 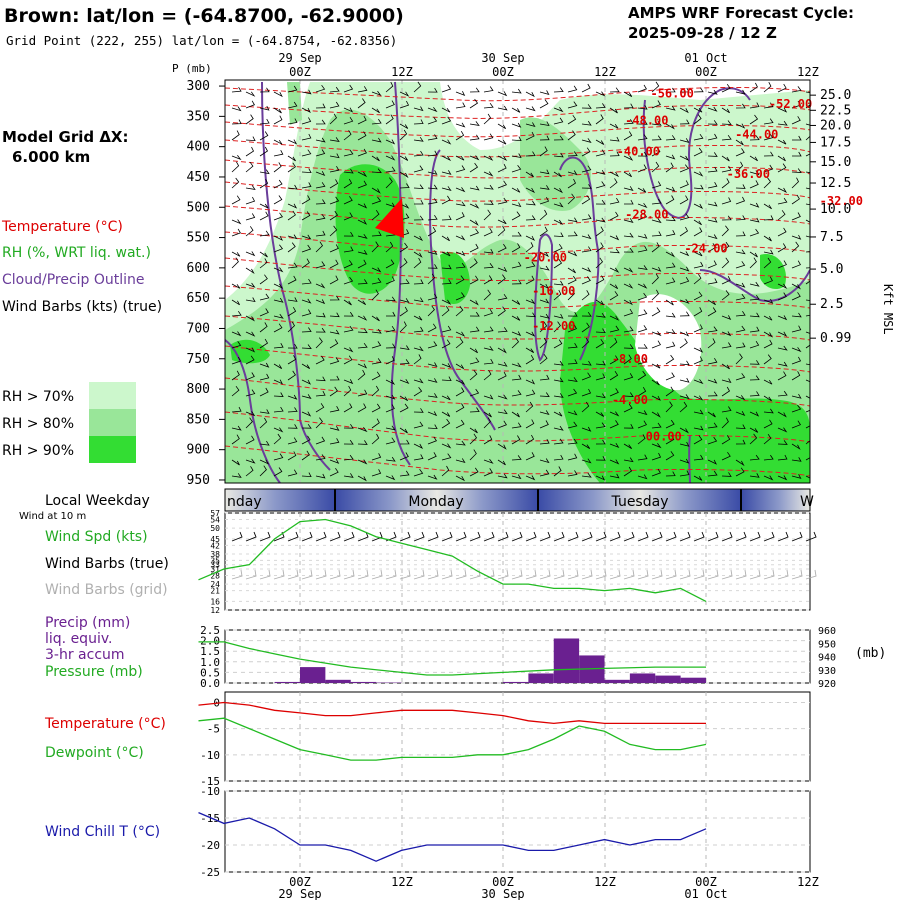 What do you see at coordinates (62, 227) in the screenshot?
I see `legend-temperature: Temperature (°C)` at bounding box center [62, 227].